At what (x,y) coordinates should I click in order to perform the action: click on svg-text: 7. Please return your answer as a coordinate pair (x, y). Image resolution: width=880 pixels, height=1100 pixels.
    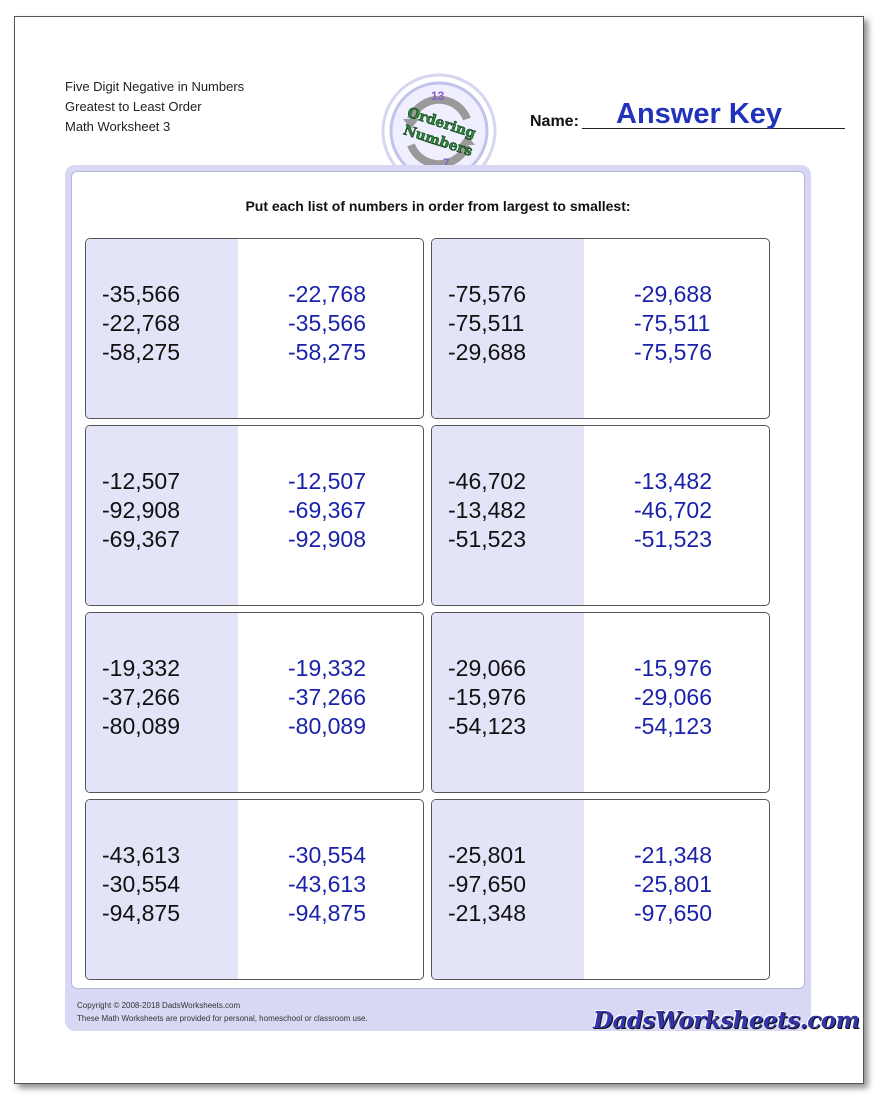
    Looking at the image, I should click on (446, 163).